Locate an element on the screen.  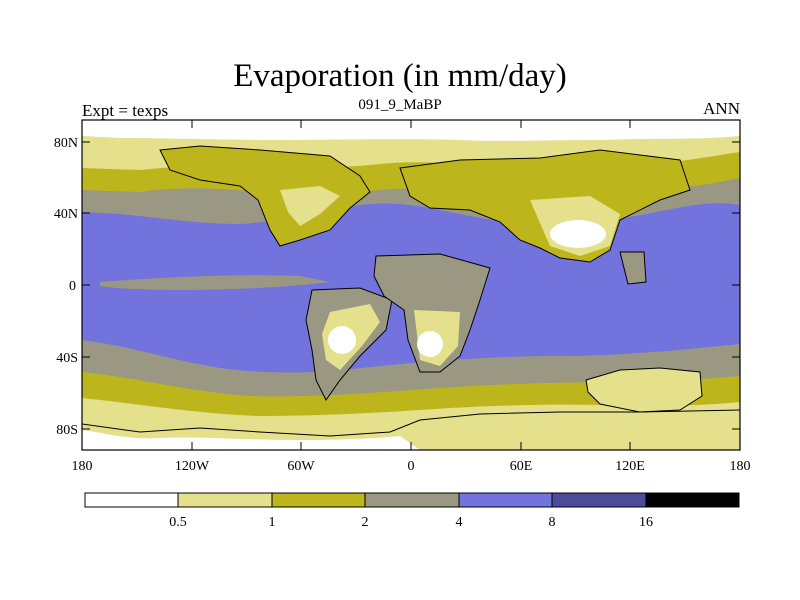
lon-label: 60E is located at coordinates (521, 466).